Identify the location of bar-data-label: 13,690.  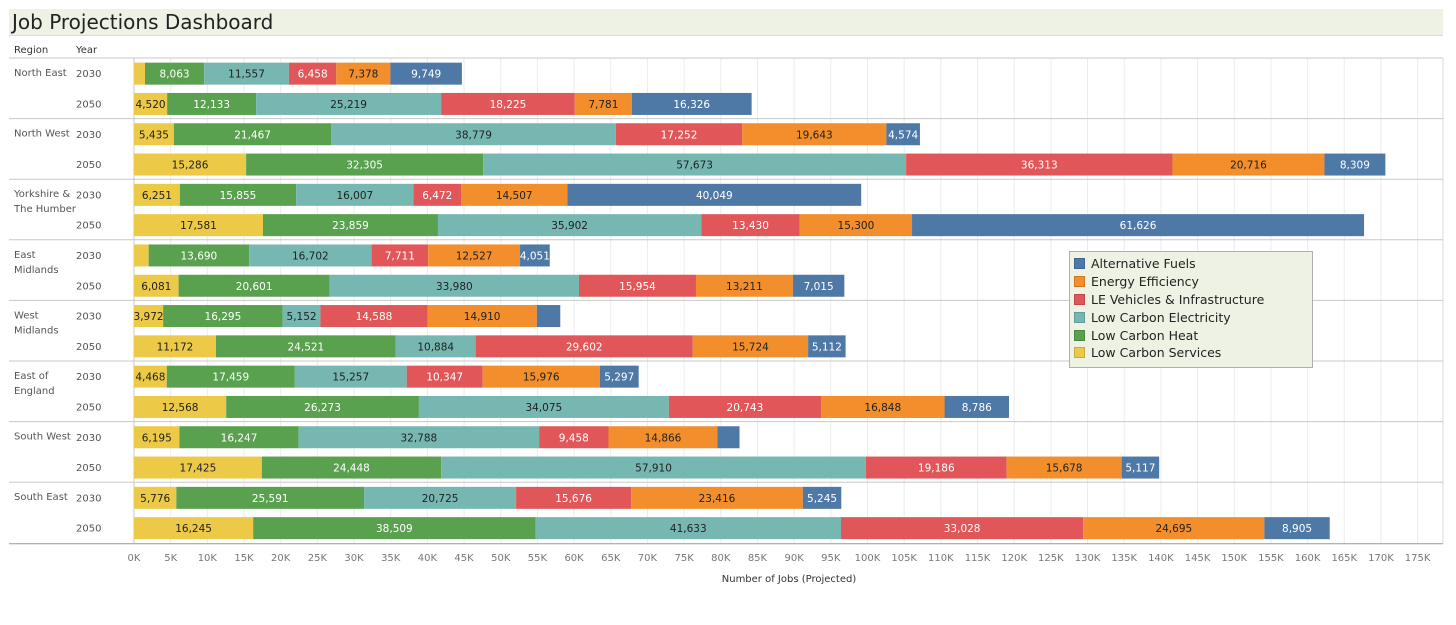
(199, 256).